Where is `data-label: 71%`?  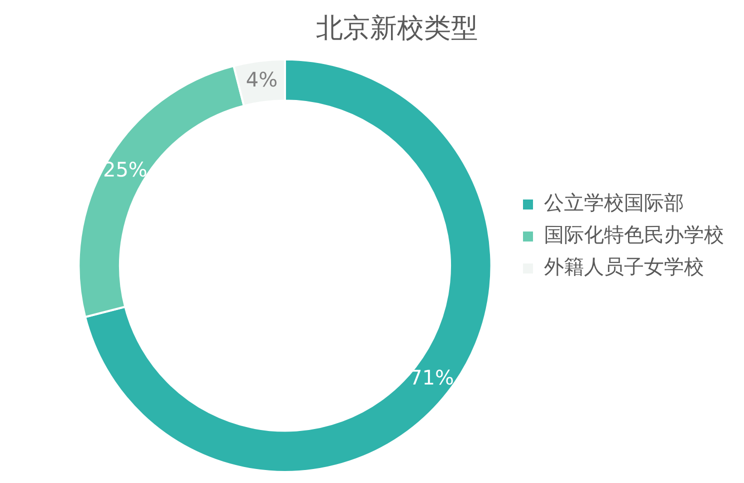
data-label: 71% is located at coordinates (431, 378).